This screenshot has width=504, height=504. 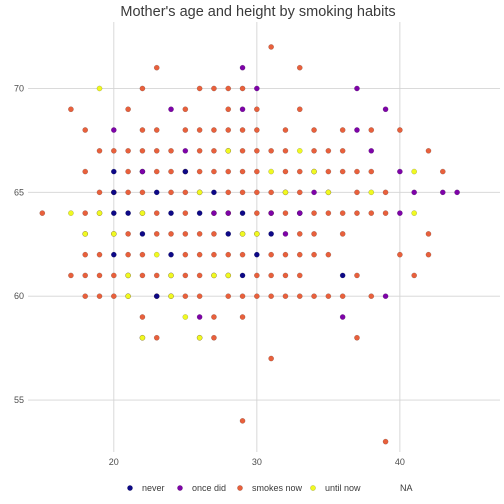 I want to click on legend-label-na: NA, so click(x=406, y=488).